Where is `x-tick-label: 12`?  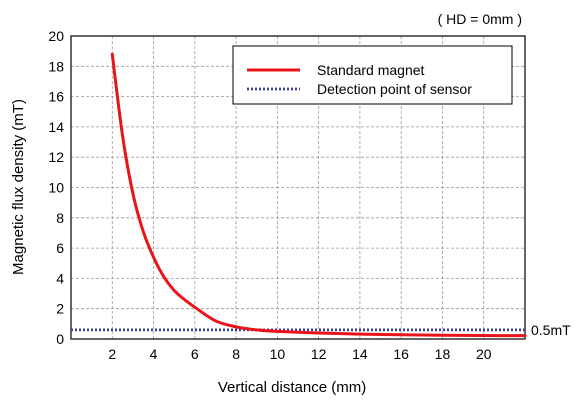
x-tick-label: 12 is located at coordinates (319, 354).